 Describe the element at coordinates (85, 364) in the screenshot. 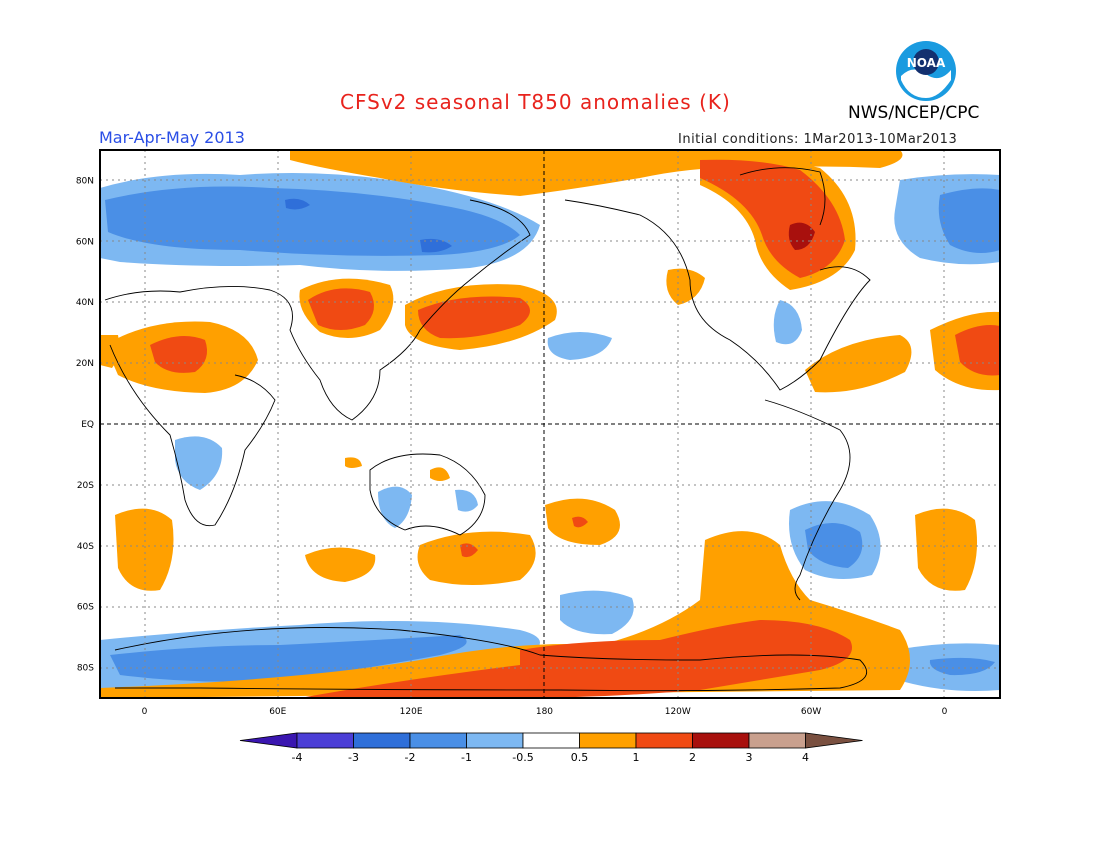

I see `lat-tick-label: 20N` at that location.